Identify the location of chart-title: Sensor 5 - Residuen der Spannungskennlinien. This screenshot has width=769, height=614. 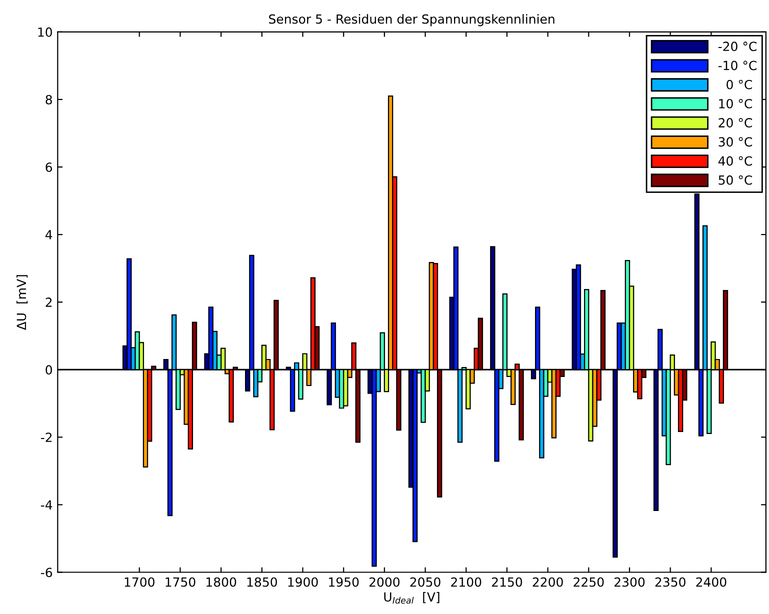
(411, 20).